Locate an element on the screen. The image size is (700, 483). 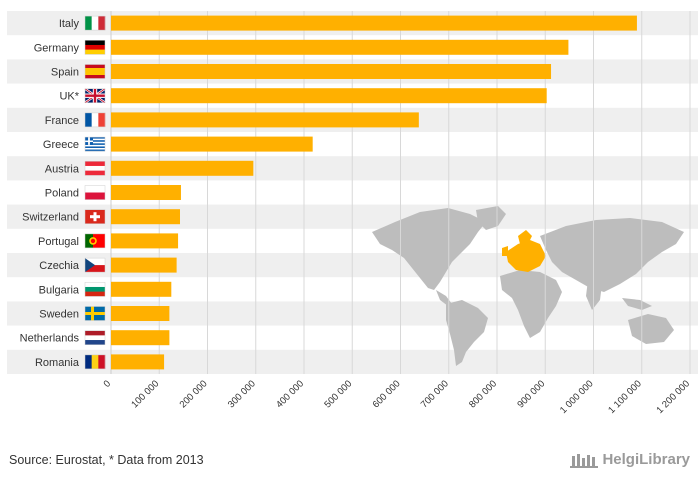
flag-icons is located at coordinates (95, 192).